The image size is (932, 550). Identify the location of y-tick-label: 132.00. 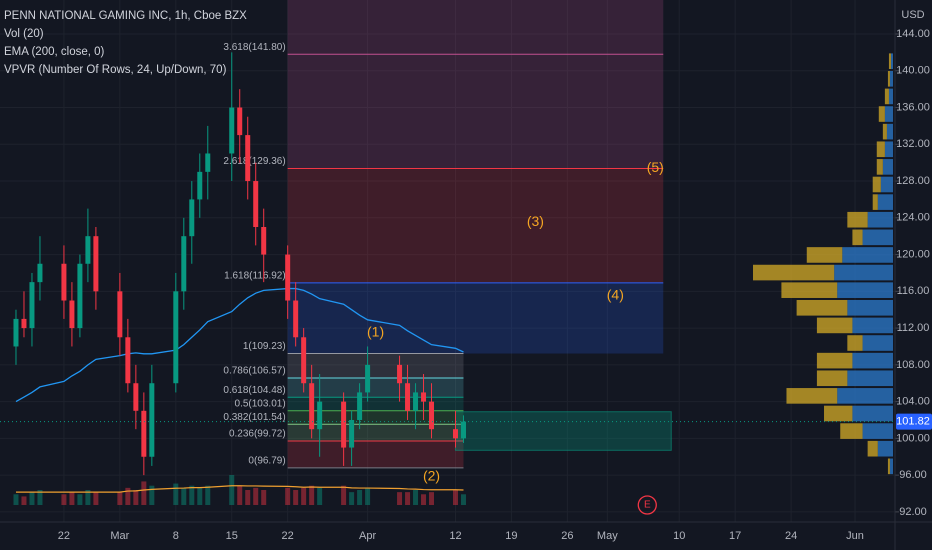
(913, 144).